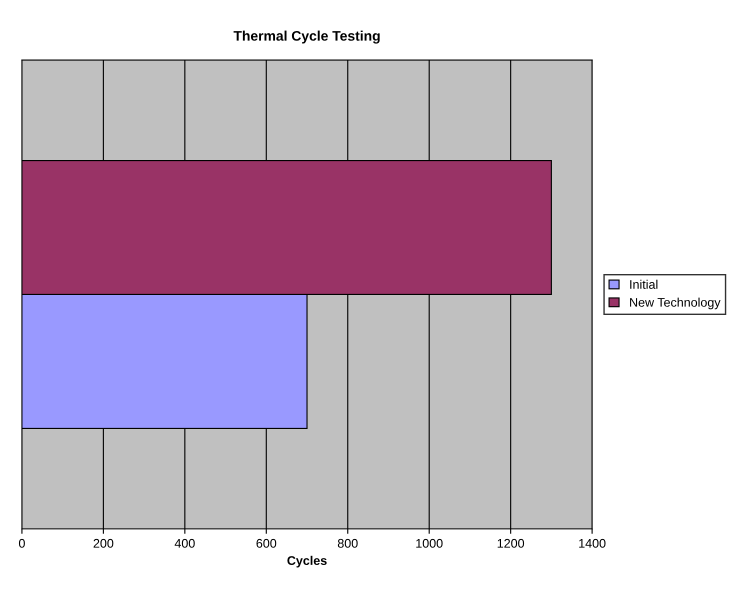  I want to click on legend-label: Initial, so click(644, 284).